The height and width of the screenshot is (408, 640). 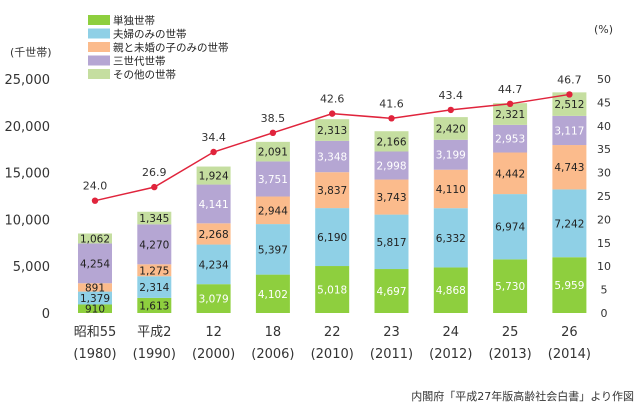 What do you see at coordinates (154, 354) in the screenshot?
I see `x-tick-year-label: (1990)` at bounding box center [154, 354].